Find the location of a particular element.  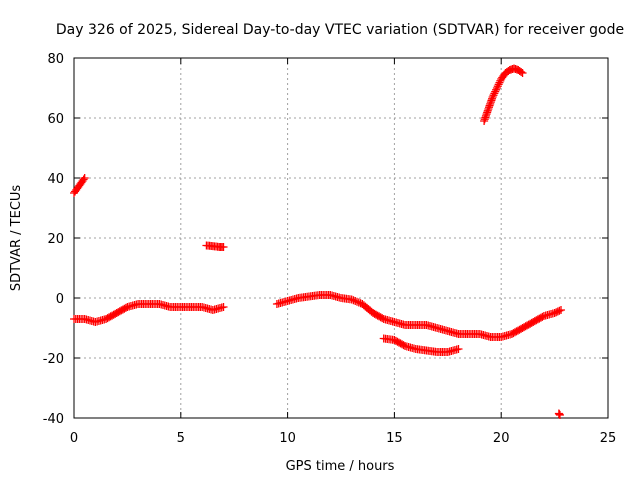

x-tick-label: 10 is located at coordinates (287, 438).